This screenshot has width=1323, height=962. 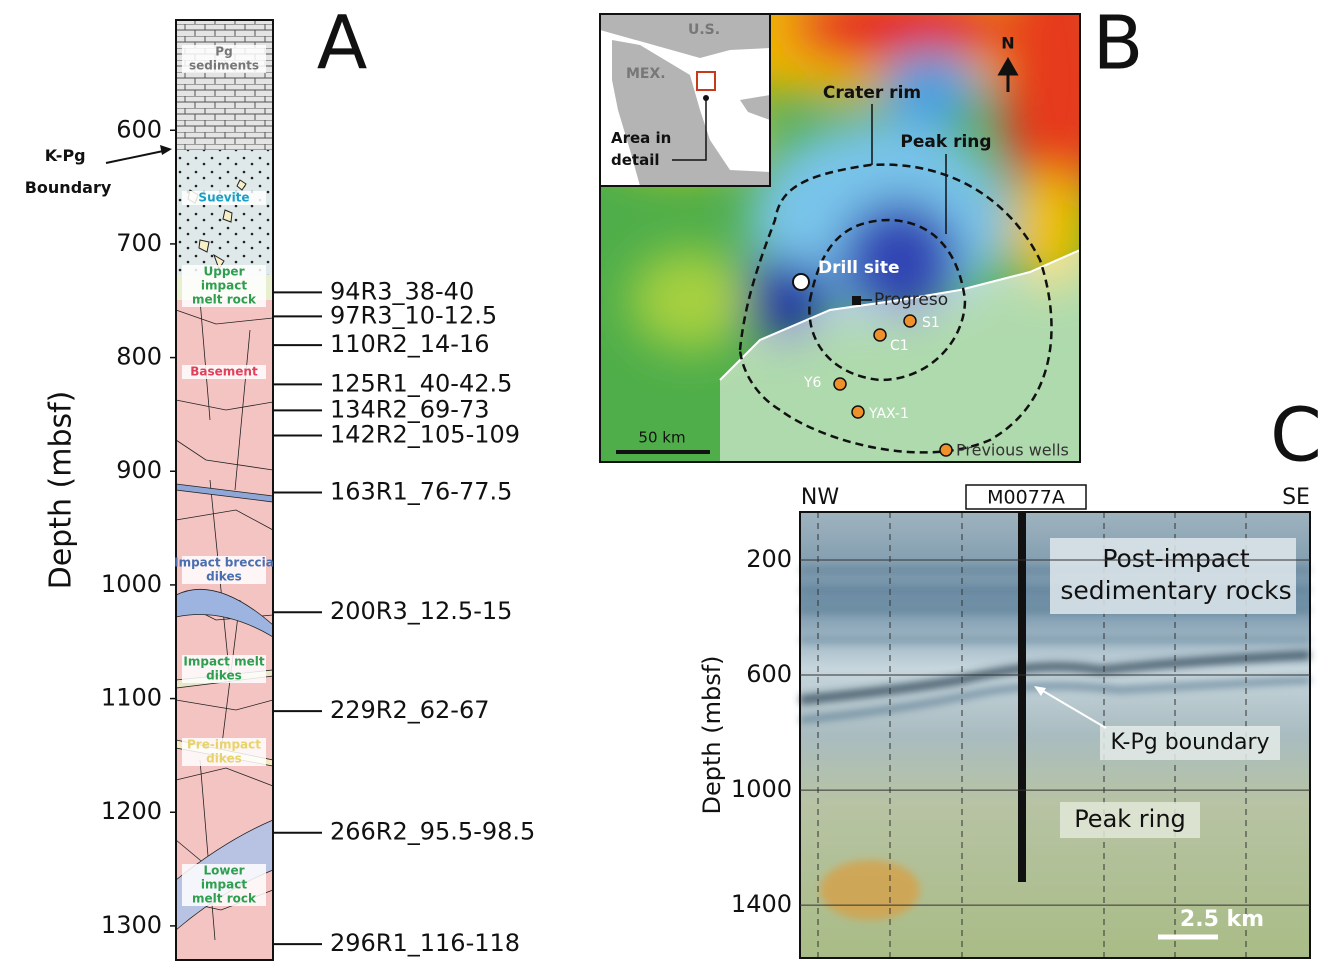 What do you see at coordinates (1118, 44) in the screenshot?
I see `panel-letter: B` at bounding box center [1118, 44].